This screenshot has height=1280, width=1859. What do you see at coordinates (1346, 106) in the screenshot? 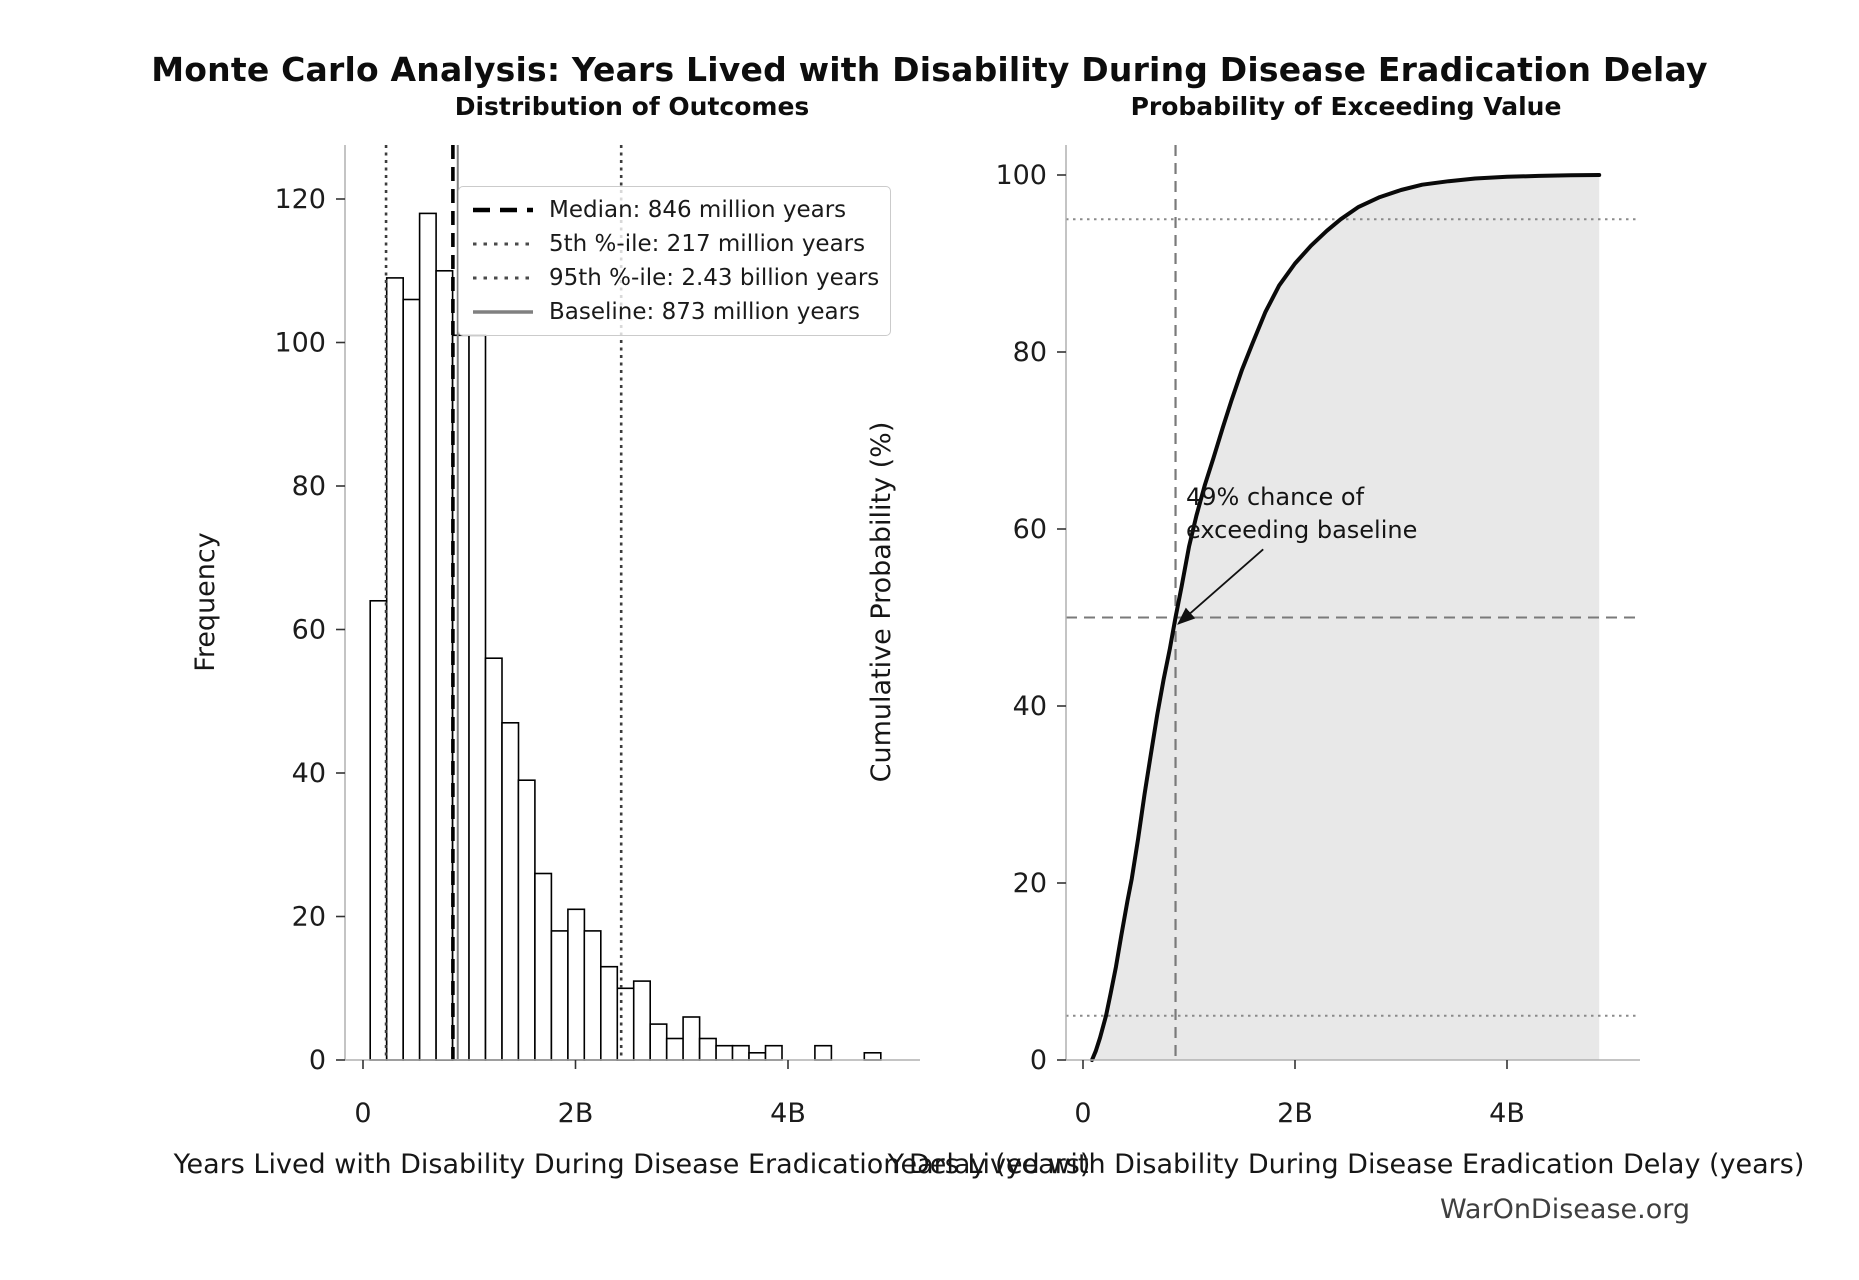
I see `right-plot-title: Probability of Exceeding Value` at bounding box center [1346, 106].